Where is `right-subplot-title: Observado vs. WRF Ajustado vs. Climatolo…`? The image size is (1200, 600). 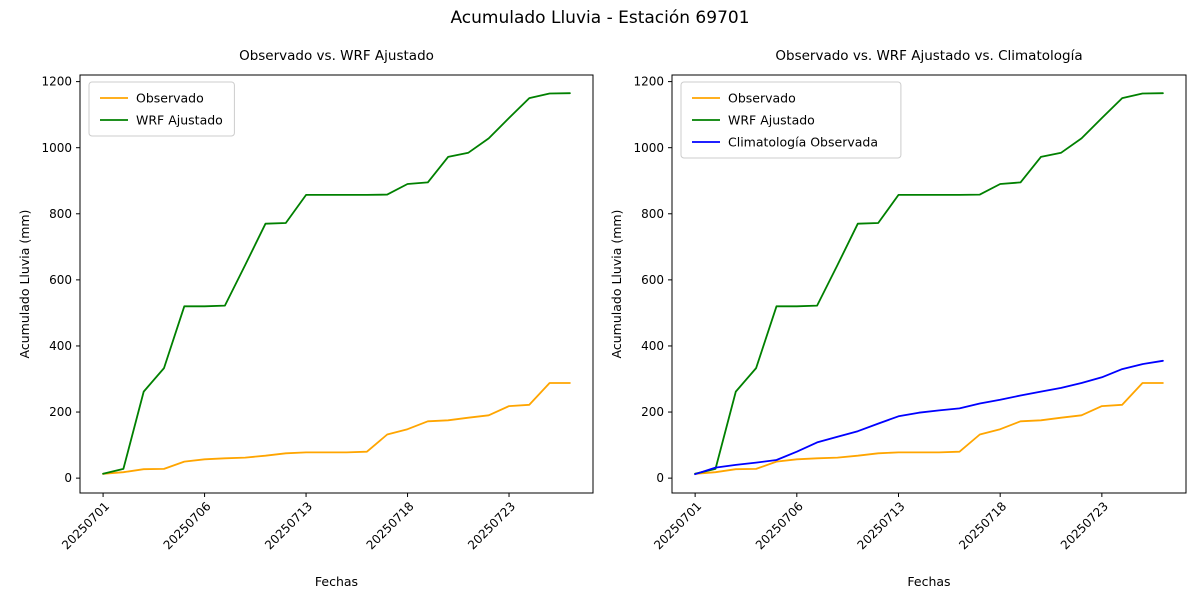
right-subplot-title: Observado vs. WRF Ajustado vs. Climatolo… is located at coordinates (929, 56).